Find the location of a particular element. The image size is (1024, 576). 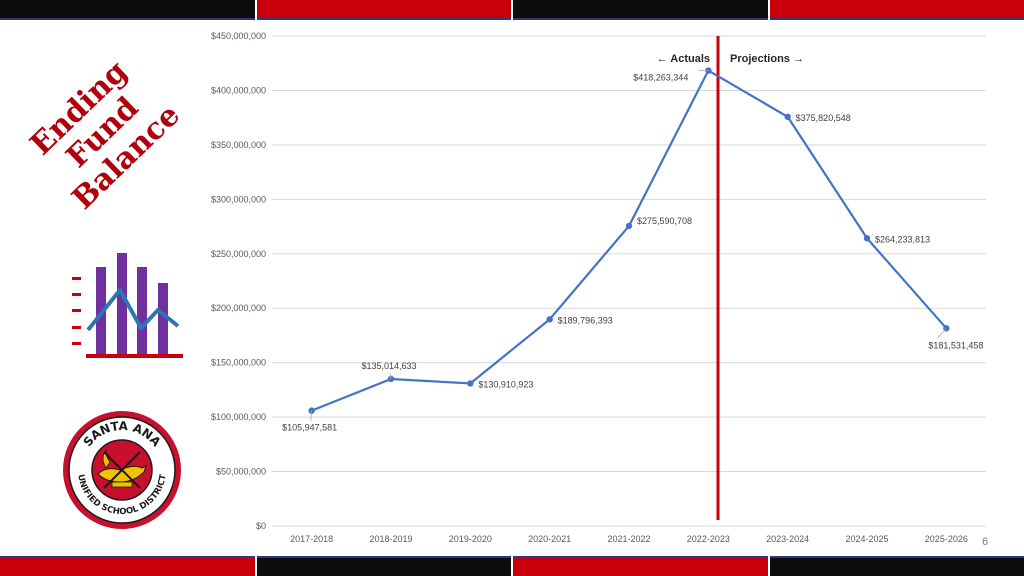

x-tick-label: 2020-2021 is located at coordinates (549, 539).